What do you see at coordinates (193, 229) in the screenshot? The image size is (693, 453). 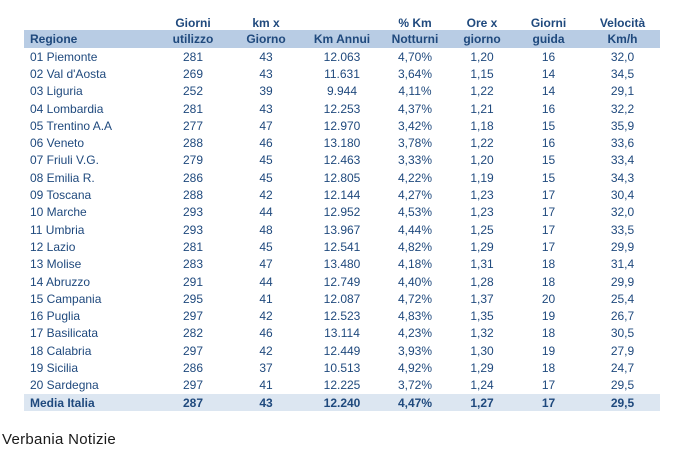 I see `value-cell: 293` at bounding box center [193, 229].